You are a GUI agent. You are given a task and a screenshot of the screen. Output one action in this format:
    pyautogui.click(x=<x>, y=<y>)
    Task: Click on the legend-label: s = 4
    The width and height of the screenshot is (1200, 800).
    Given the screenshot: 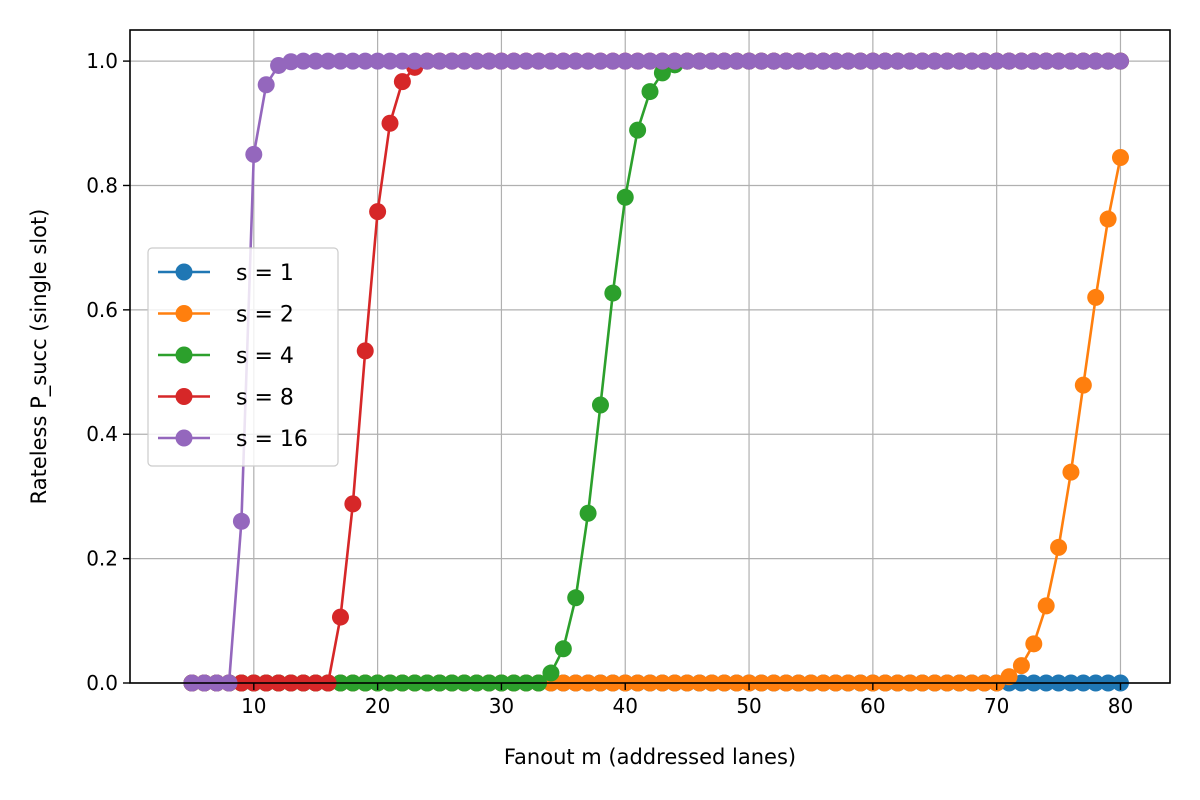 What is the action you would take?
    pyautogui.click(x=265, y=356)
    